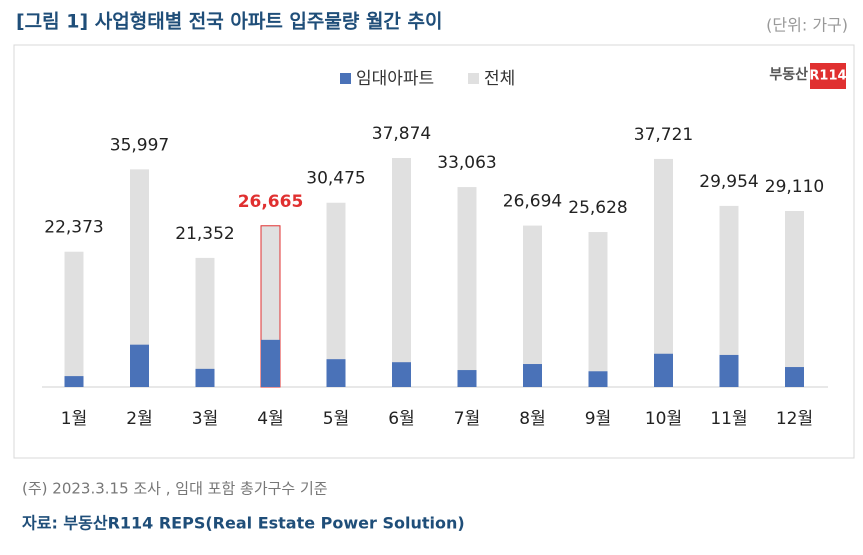 The image size is (863, 555). What do you see at coordinates (788, 74) in the screenshot?
I see `logo-text: 부동산` at bounding box center [788, 74].